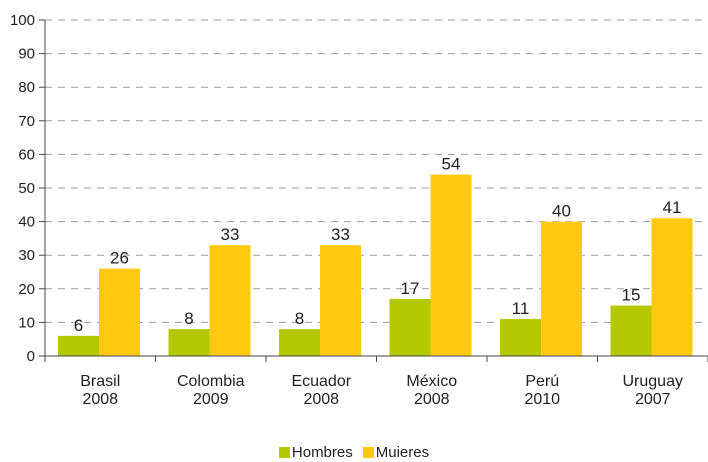 The width and height of the screenshot is (708, 462). What do you see at coordinates (451, 164) in the screenshot?
I see `data-label: 54` at bounding box center [451, 164].